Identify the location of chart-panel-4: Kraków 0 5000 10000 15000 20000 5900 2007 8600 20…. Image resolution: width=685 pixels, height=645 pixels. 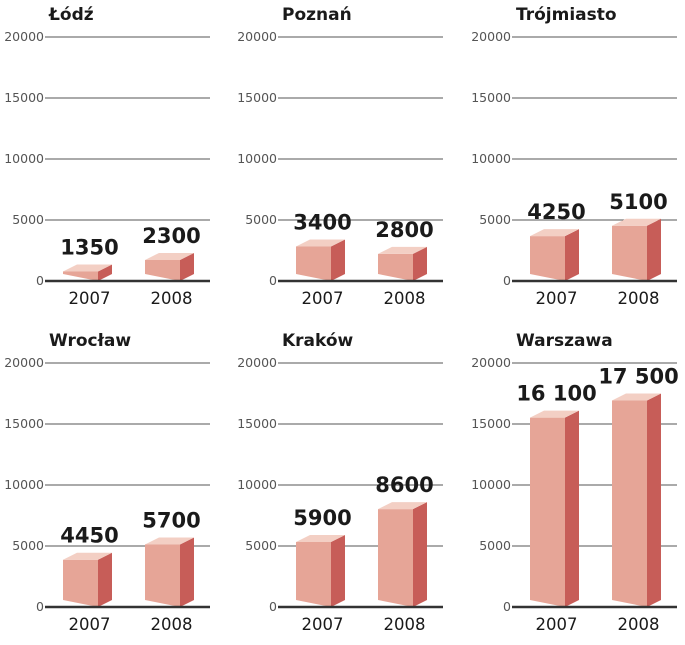
(340, 482).